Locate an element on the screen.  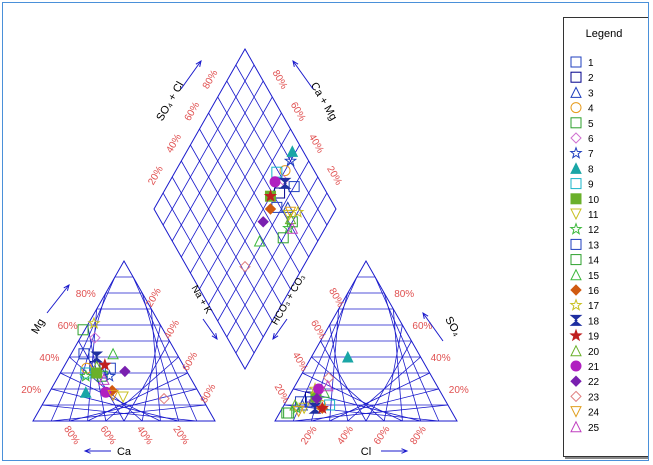
legend-entry: 11 is located at coordinates (584, 214).